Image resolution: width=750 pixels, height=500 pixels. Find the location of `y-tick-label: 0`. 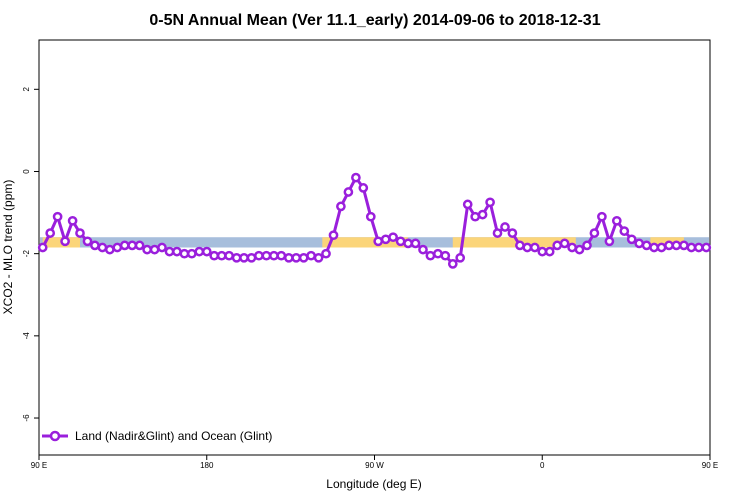

y-tick-label: 0 is located at coordinates (26, 171).